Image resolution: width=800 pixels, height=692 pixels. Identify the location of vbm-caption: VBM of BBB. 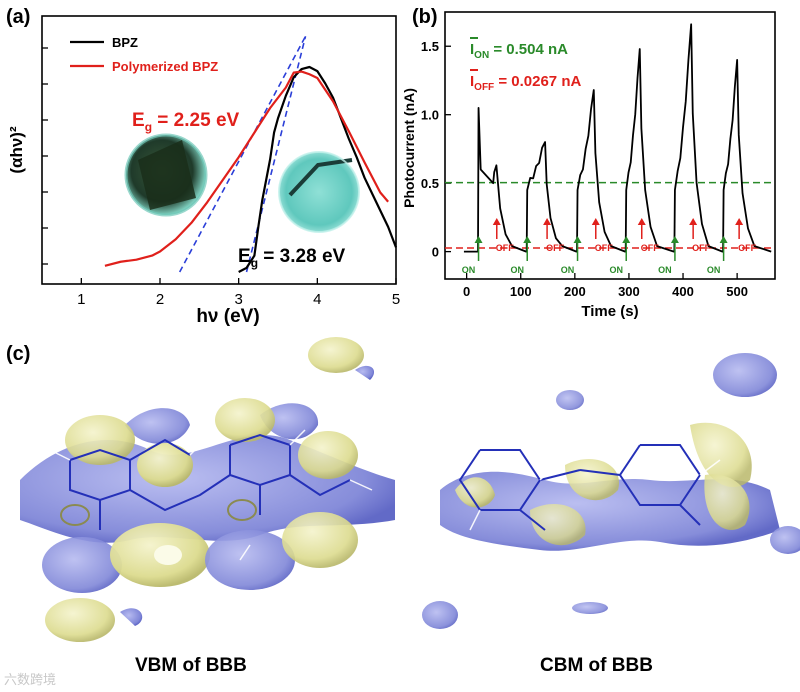
(191, 665).